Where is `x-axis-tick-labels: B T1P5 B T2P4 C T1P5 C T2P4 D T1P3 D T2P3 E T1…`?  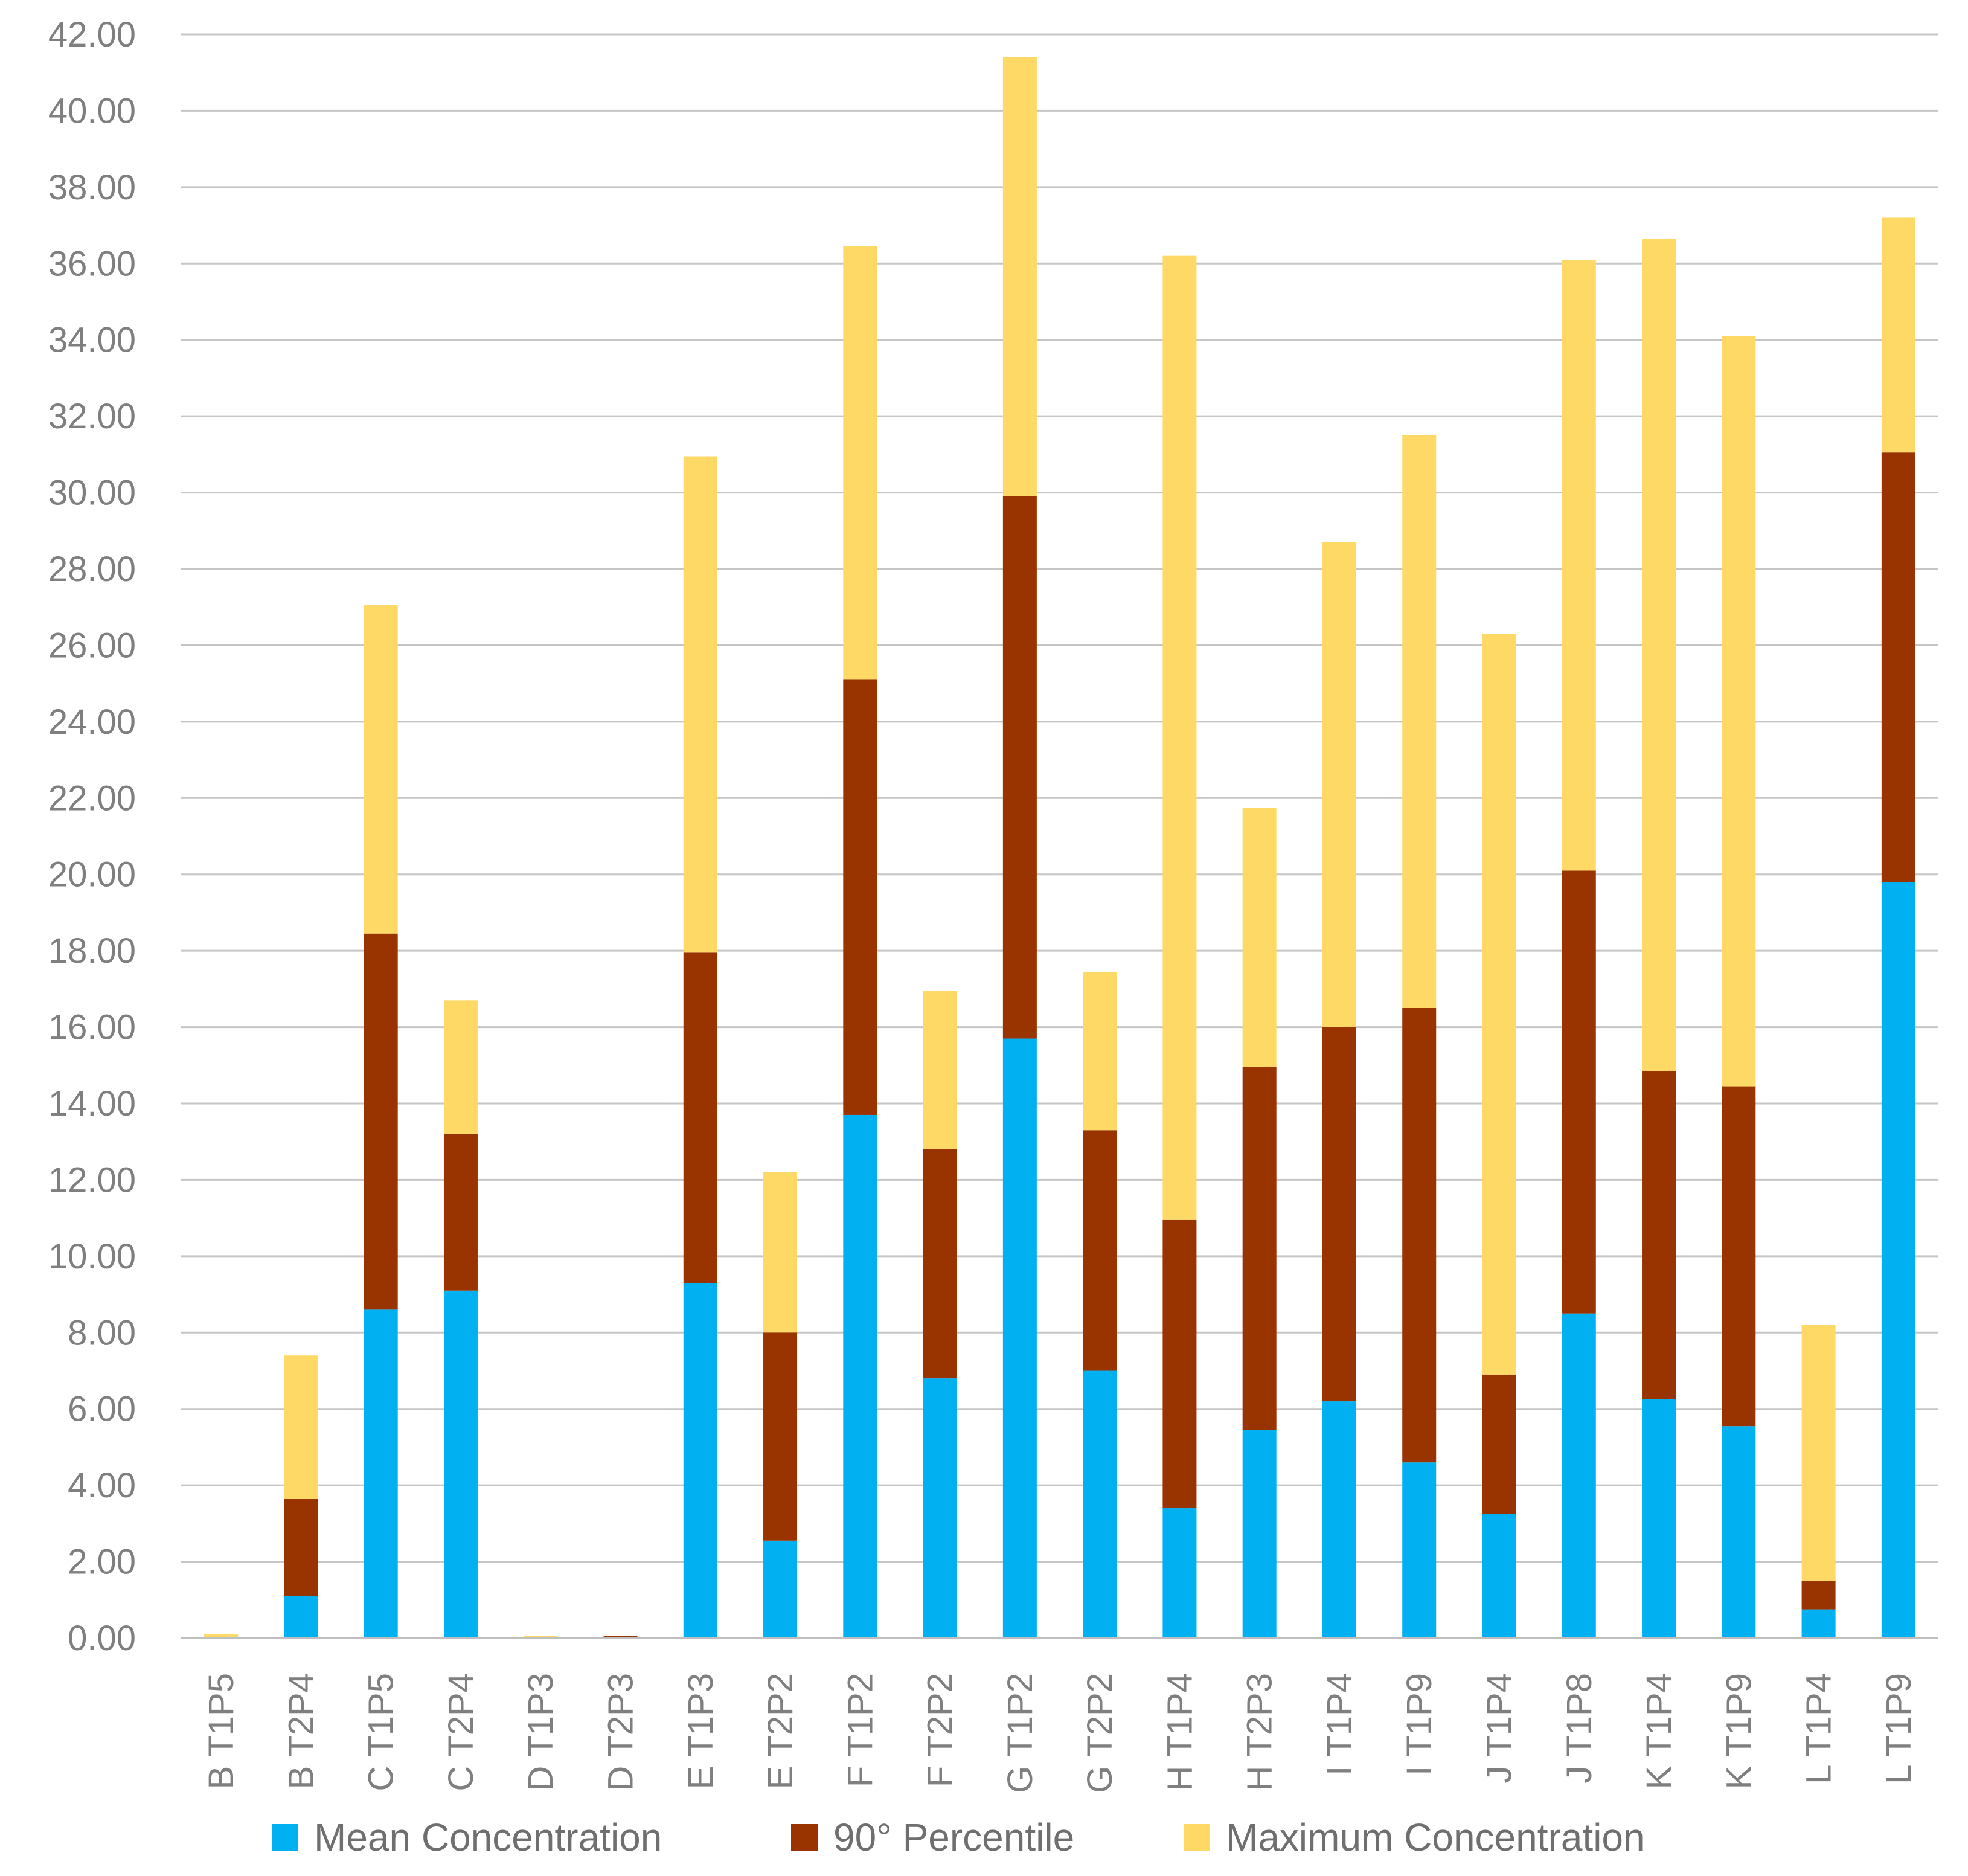 x-axis-tick-labels: B T1P5 B T2P4 C T1P5 C T2P4 D T1P3 D T2P3 E T1… is located at coordinates (1060, 1733).